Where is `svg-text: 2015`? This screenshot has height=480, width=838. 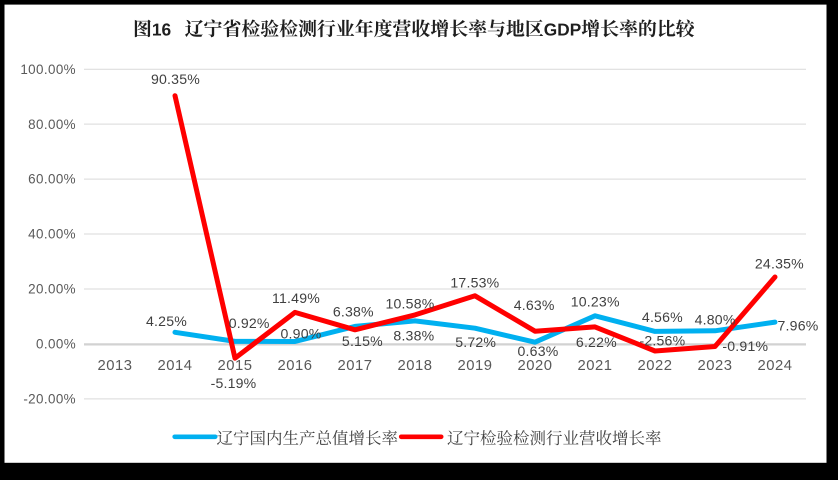 svg-text: 2015 is located at coordinates (235, 366).